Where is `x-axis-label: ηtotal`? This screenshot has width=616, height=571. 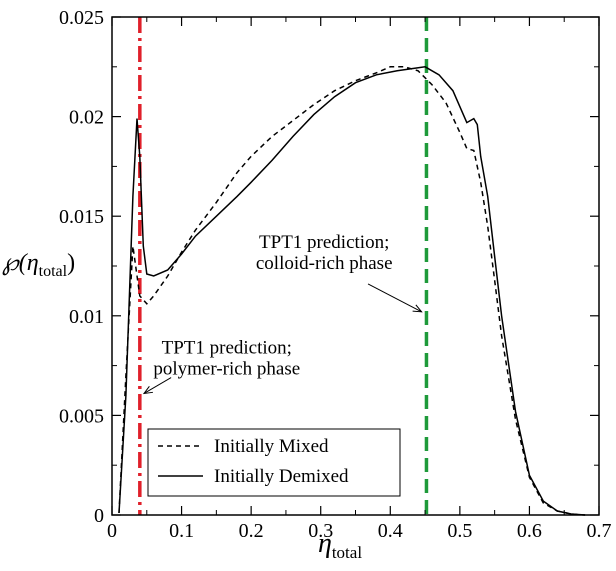
x-axis-label: ηtotal is located at coordinates (340, 545).